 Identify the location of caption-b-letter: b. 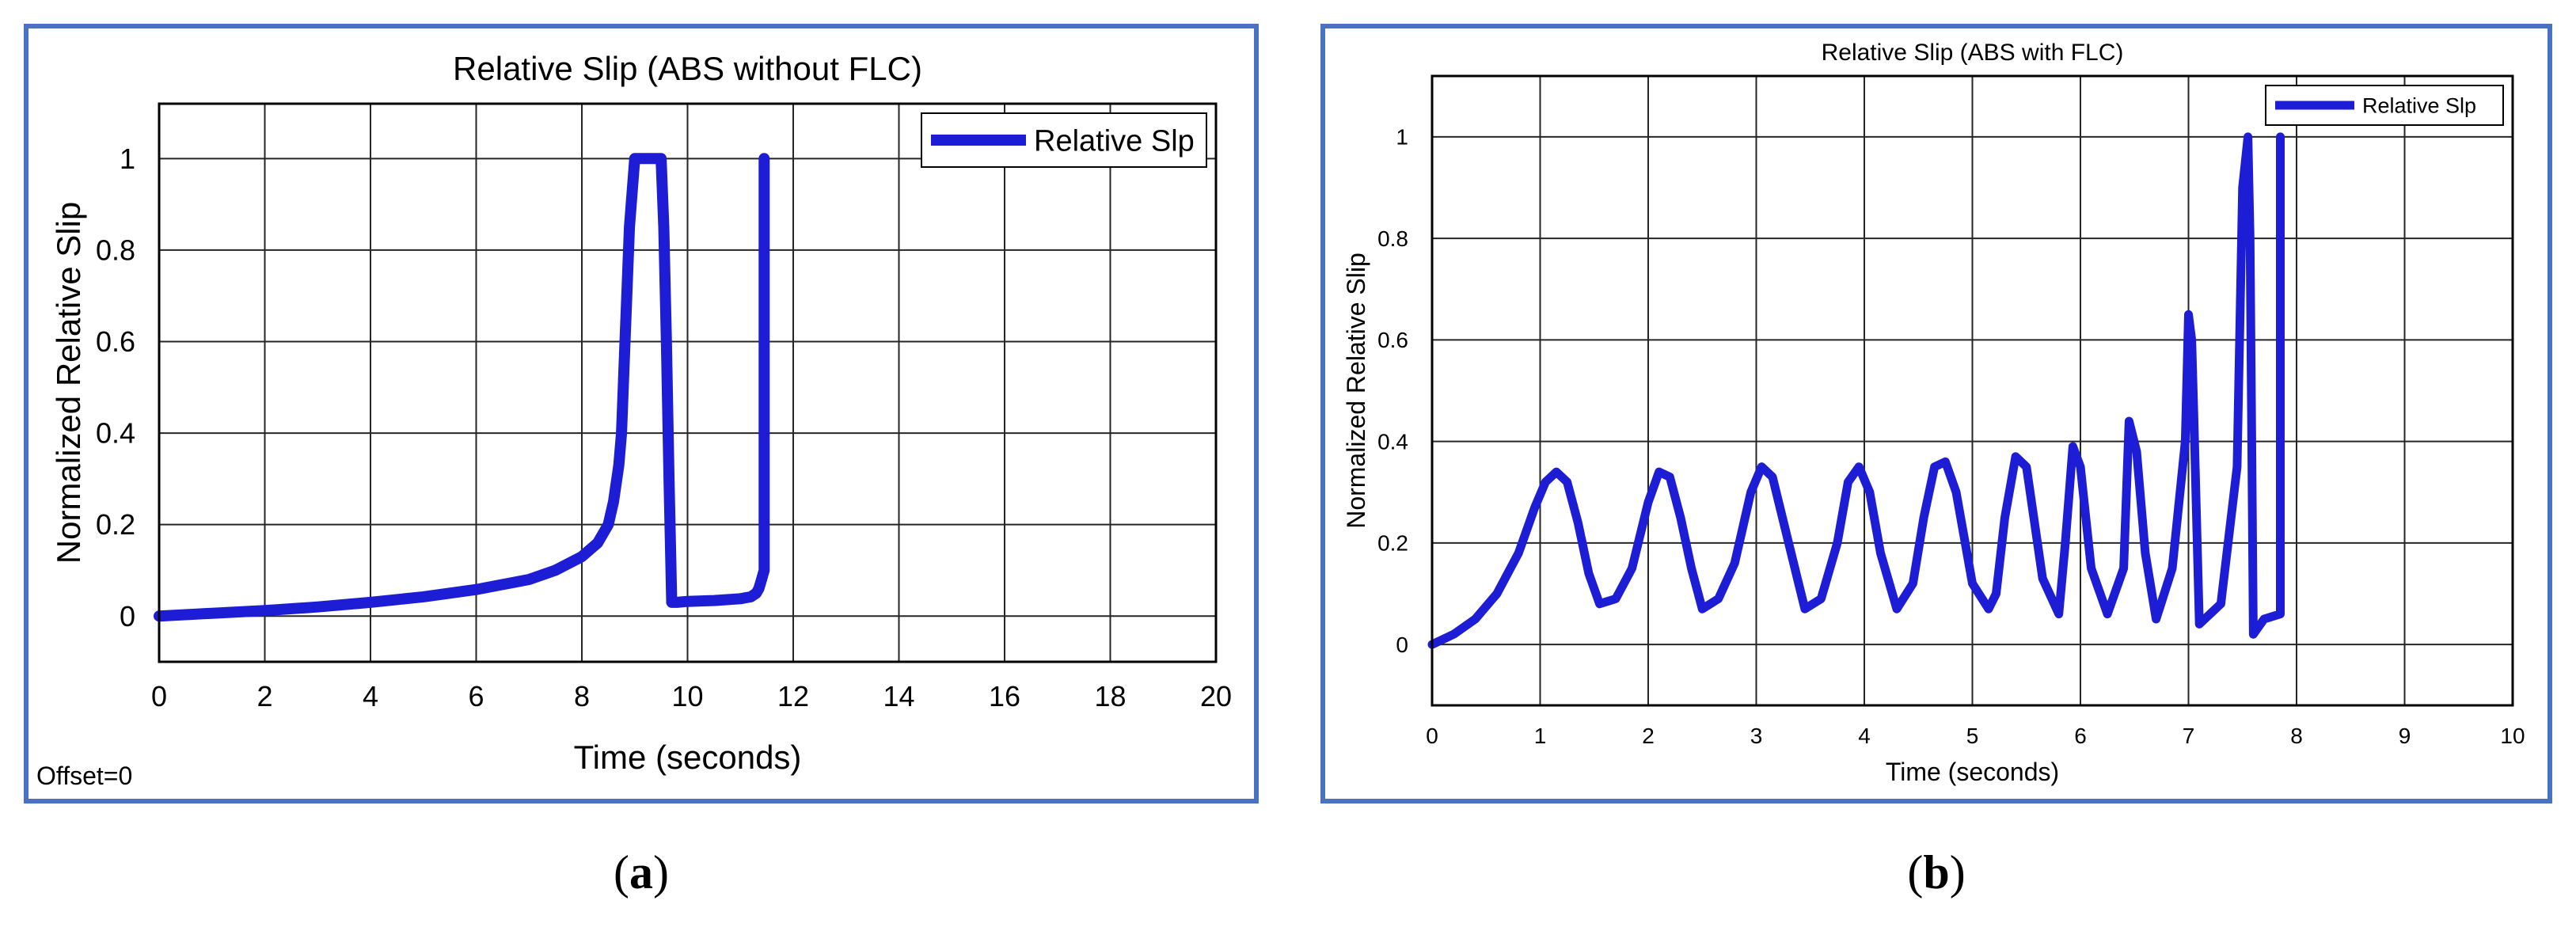
(1936, 872).